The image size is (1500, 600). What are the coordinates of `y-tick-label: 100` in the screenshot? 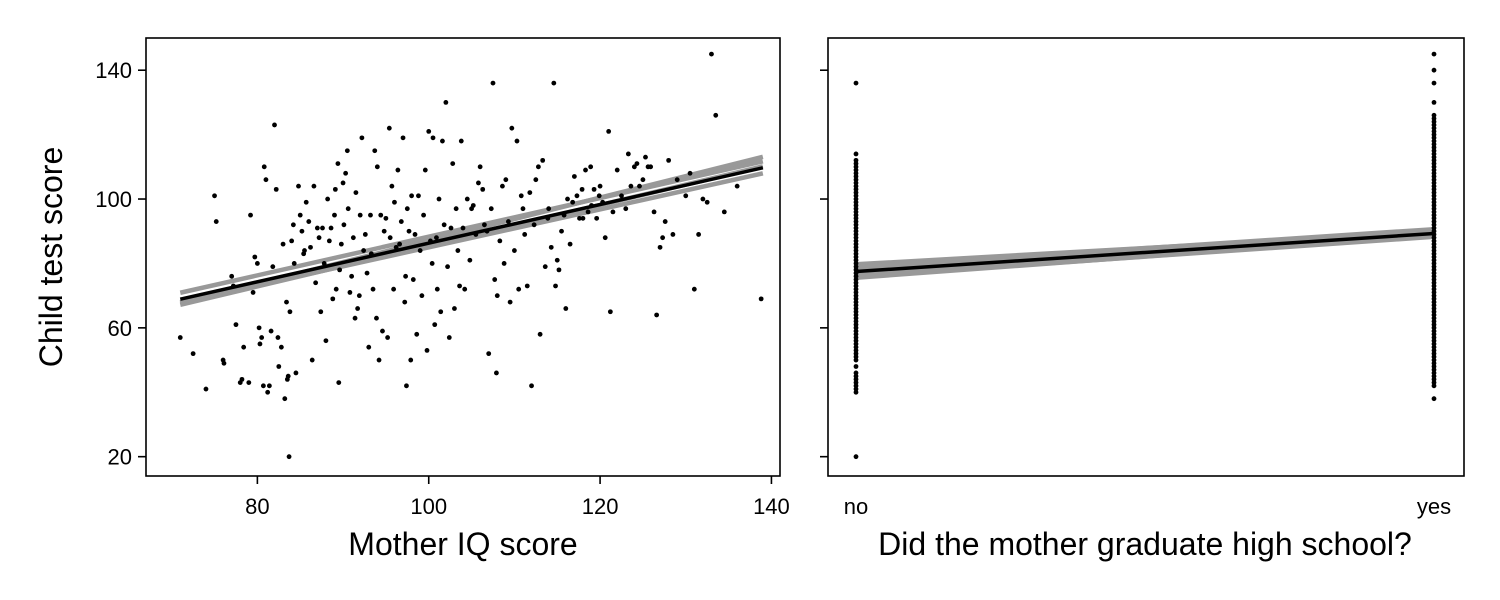 It's located at (113, 199).